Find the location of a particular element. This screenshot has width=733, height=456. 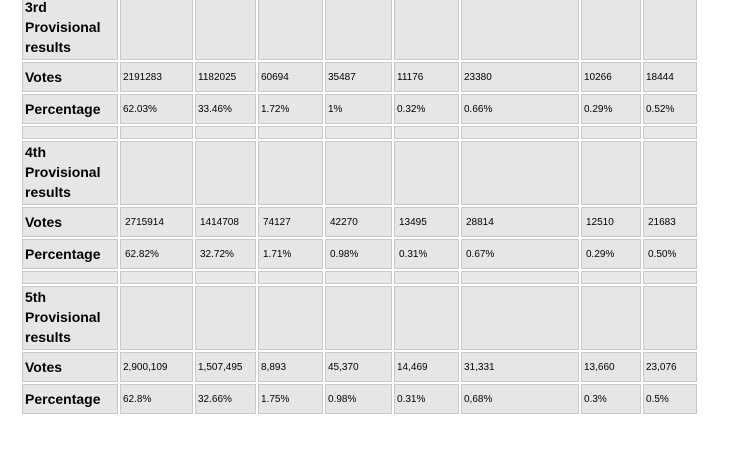

votes-cell: 12510 is located at coordinates (611, 222).